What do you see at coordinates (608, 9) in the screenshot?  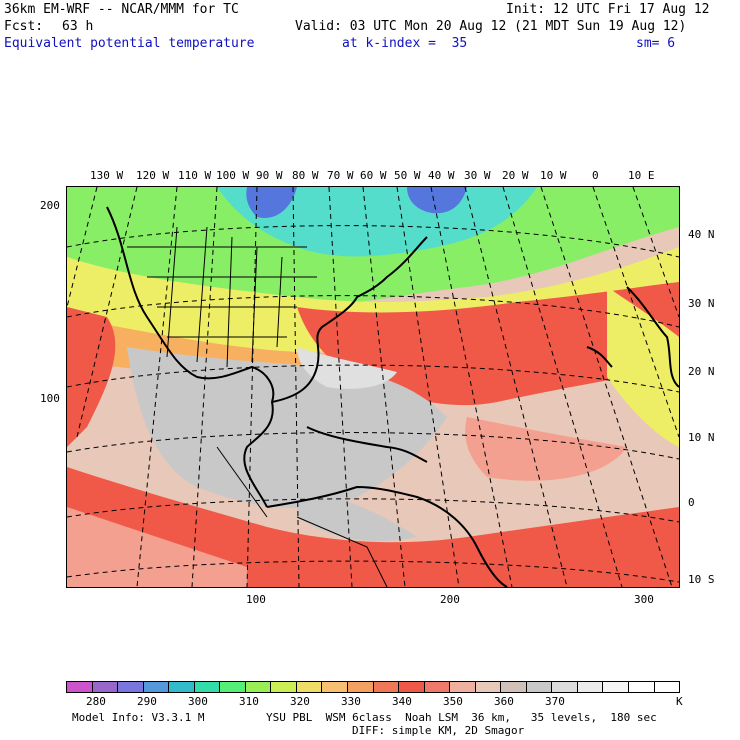 I see `init-time: Init: 12 UTC Fri 17 Aug 12` at bounding box center [608, 9].